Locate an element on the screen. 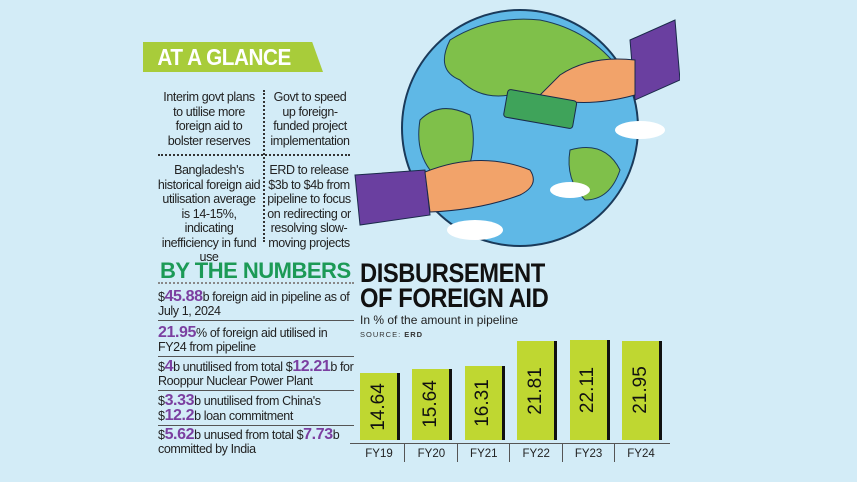 Image resolution: width=857 pixels, height=482 pixels. bar-value-label: 14.64 is located at coordinates (378, 406).